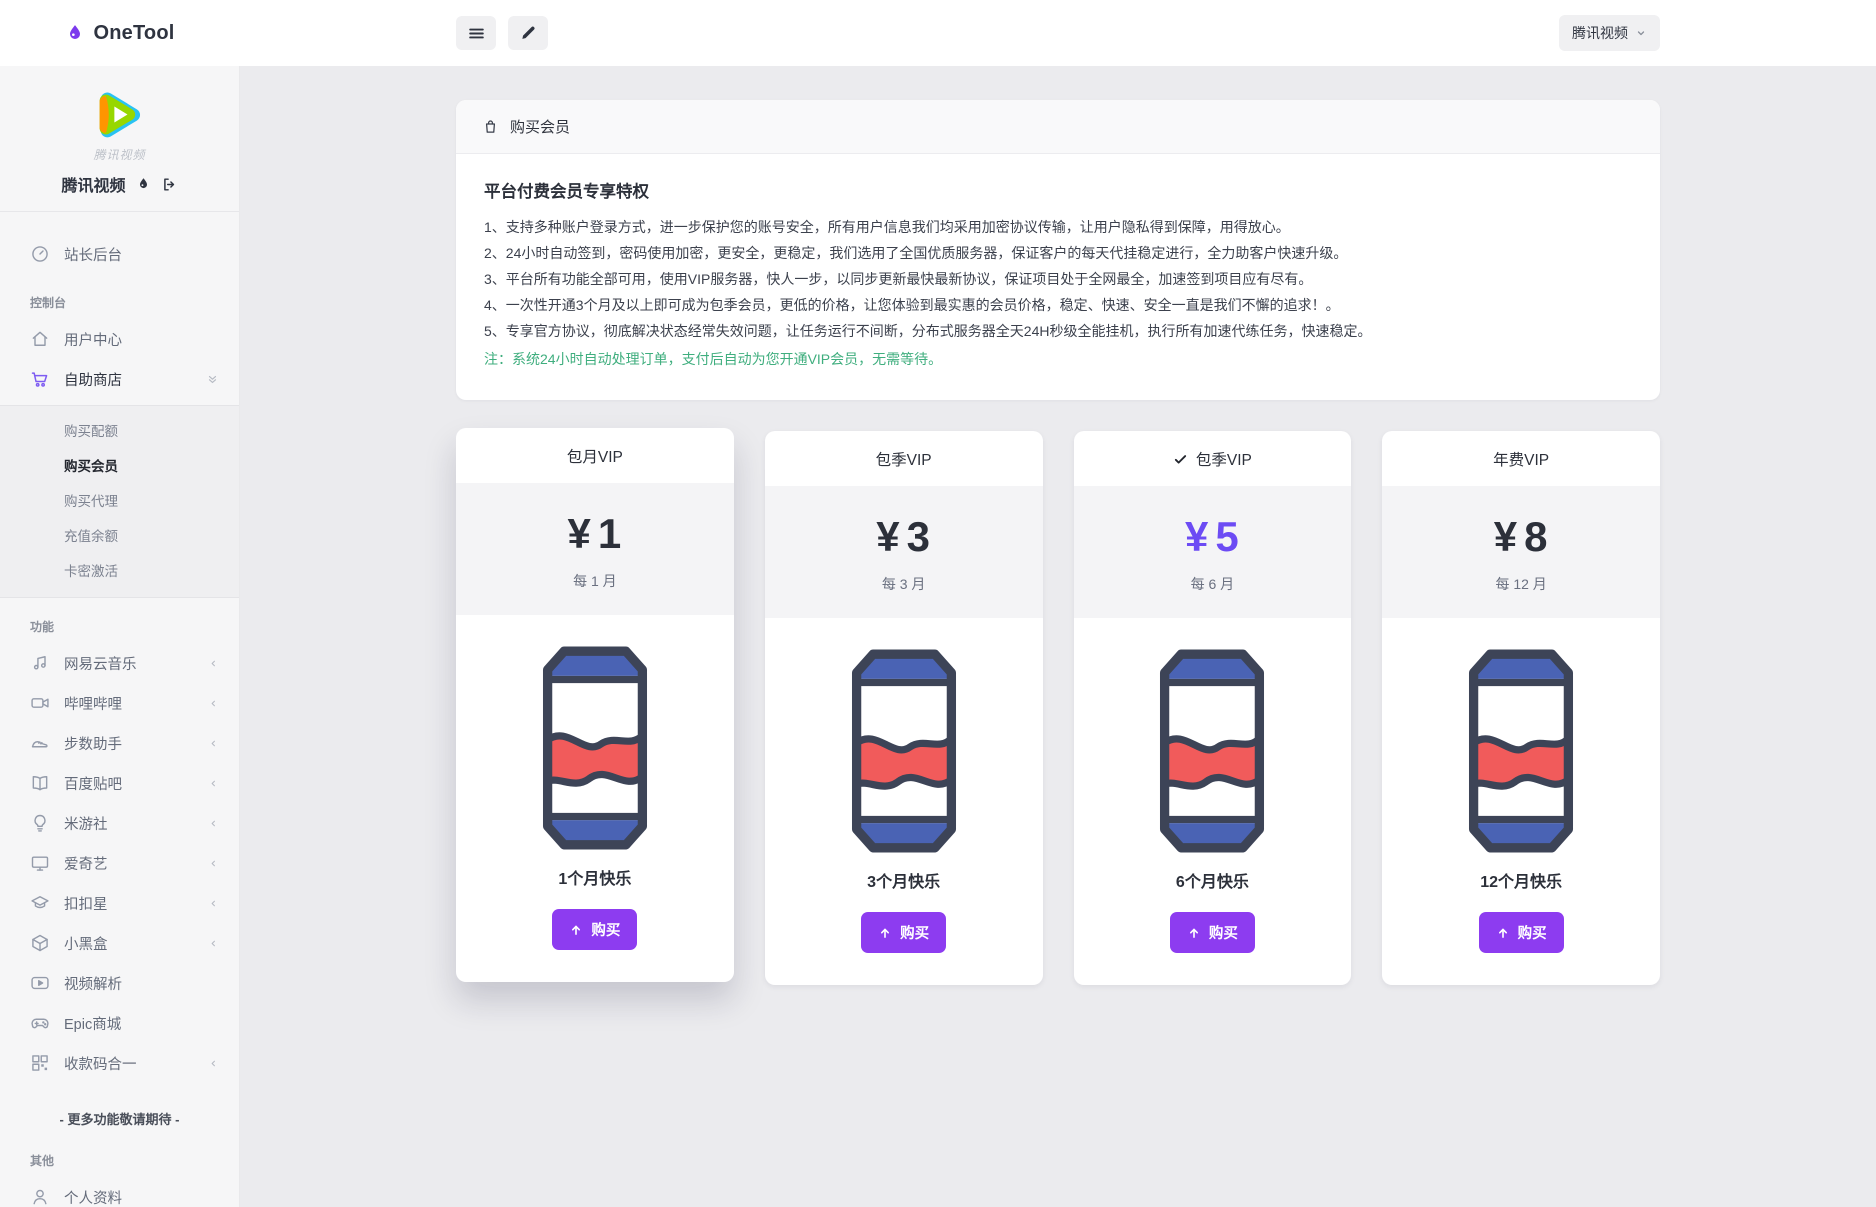 Image resolution: width=1876 pixels, height=1207 pixels. Describe the element at coordinates (119, 1119) in the screenshot. I see `more-features-note: - 更多功能敬请期待 -` at that location.